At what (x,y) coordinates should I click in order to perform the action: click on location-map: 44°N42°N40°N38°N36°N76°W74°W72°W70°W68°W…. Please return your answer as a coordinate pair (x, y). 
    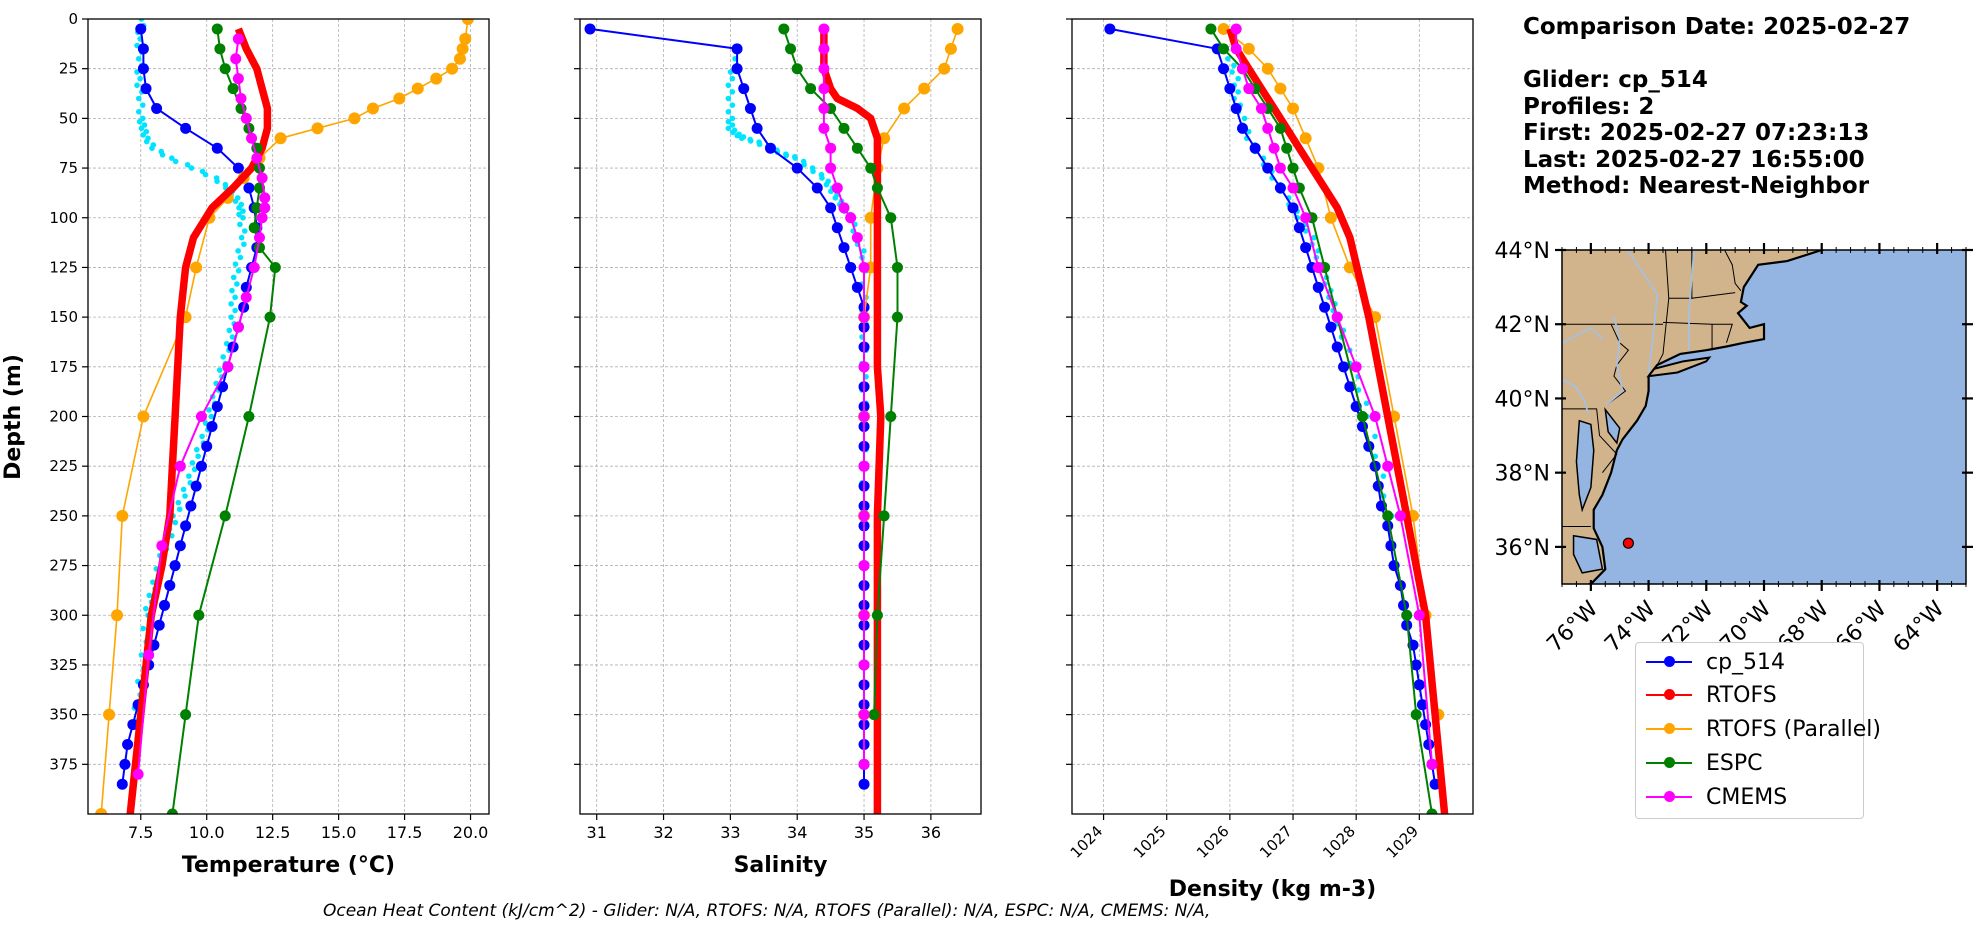
    Looking at the image, I should click on (1734, 448).